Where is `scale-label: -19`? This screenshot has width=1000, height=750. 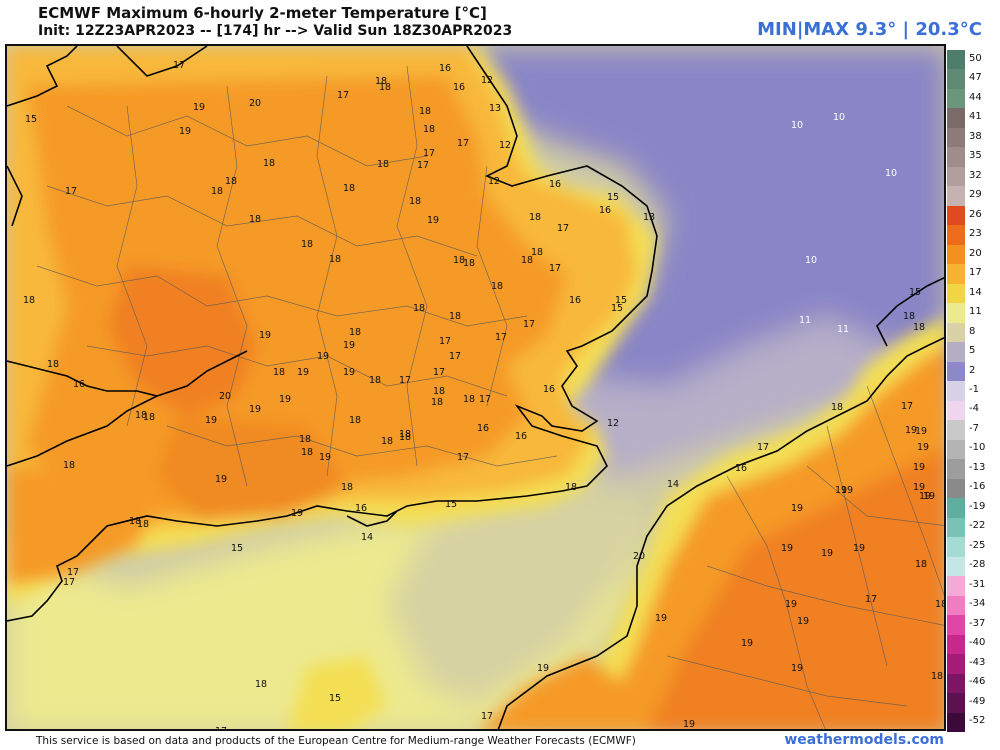 scale-label: -19 is located at coordinates (977, 506).